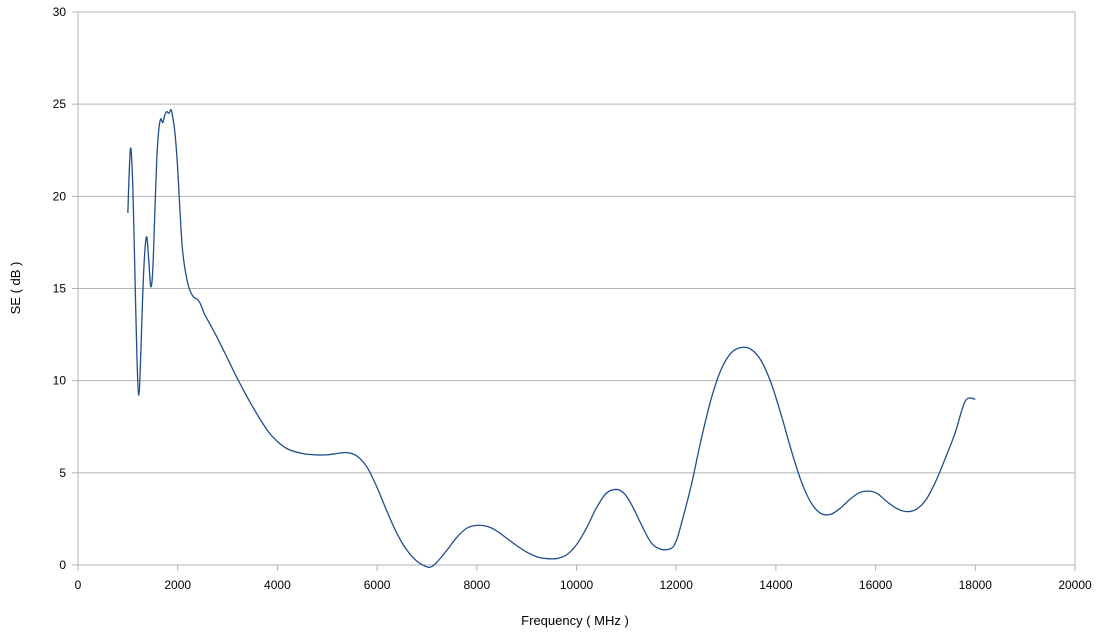 The width and height of the screenshot is (1098, 634). What do you see at coordinates (377, 585) in the screenshot?
I see `x-tick-label: 6000` at bounding box center [377, 585].